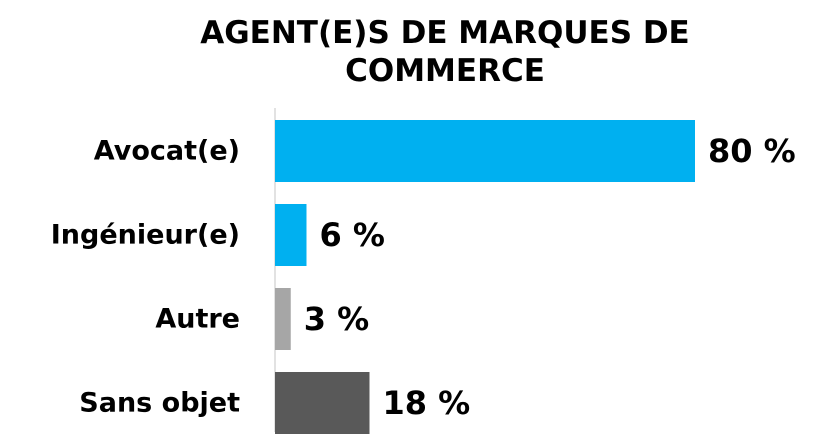 Image resolution: width=825 pixels, height=435 pixels. What do you see at coordinates (159, 403) in the screenshot?
I see `category-label: Sans objet` at bounding box center [159, 403].